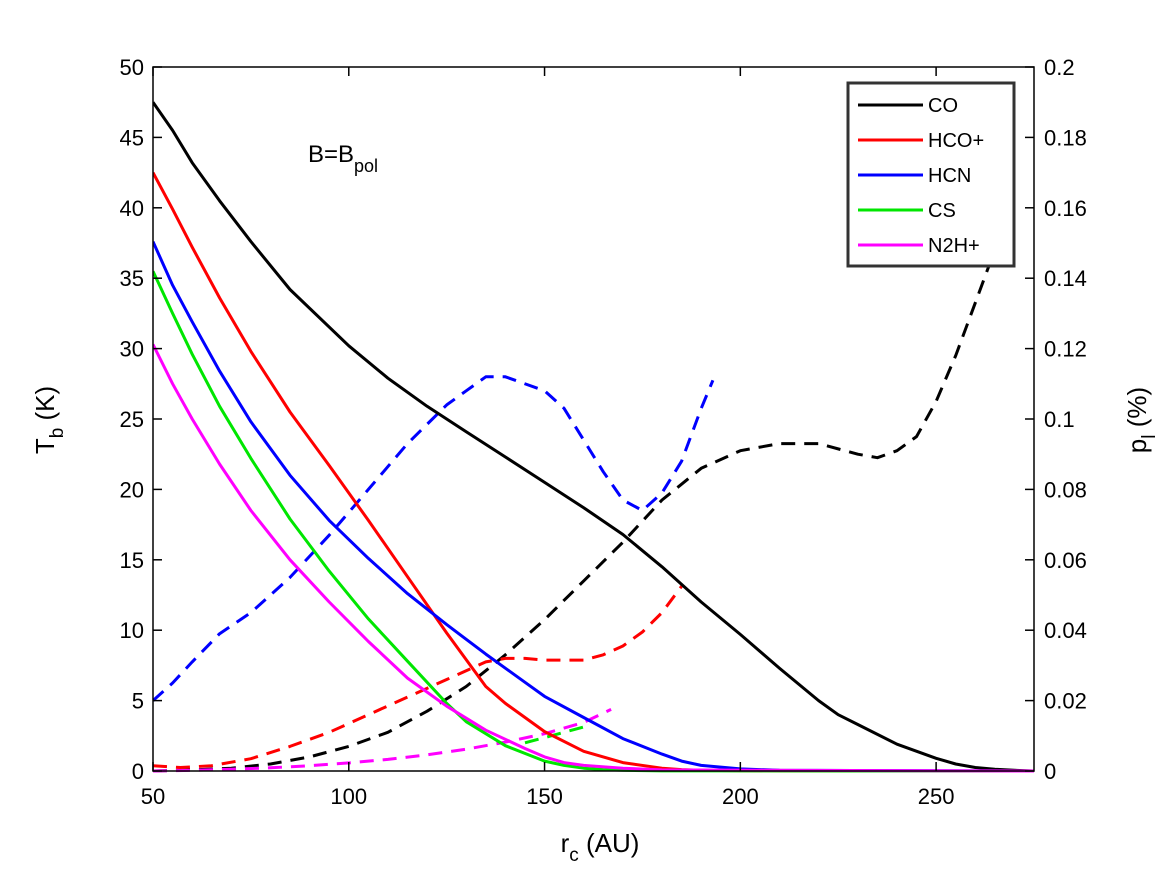 This screenshot has height=875, width=1167. Describe the element at coordinates (1059, 67) in the screenshot. I see `y-tick-label-right: 0.2` at that location.